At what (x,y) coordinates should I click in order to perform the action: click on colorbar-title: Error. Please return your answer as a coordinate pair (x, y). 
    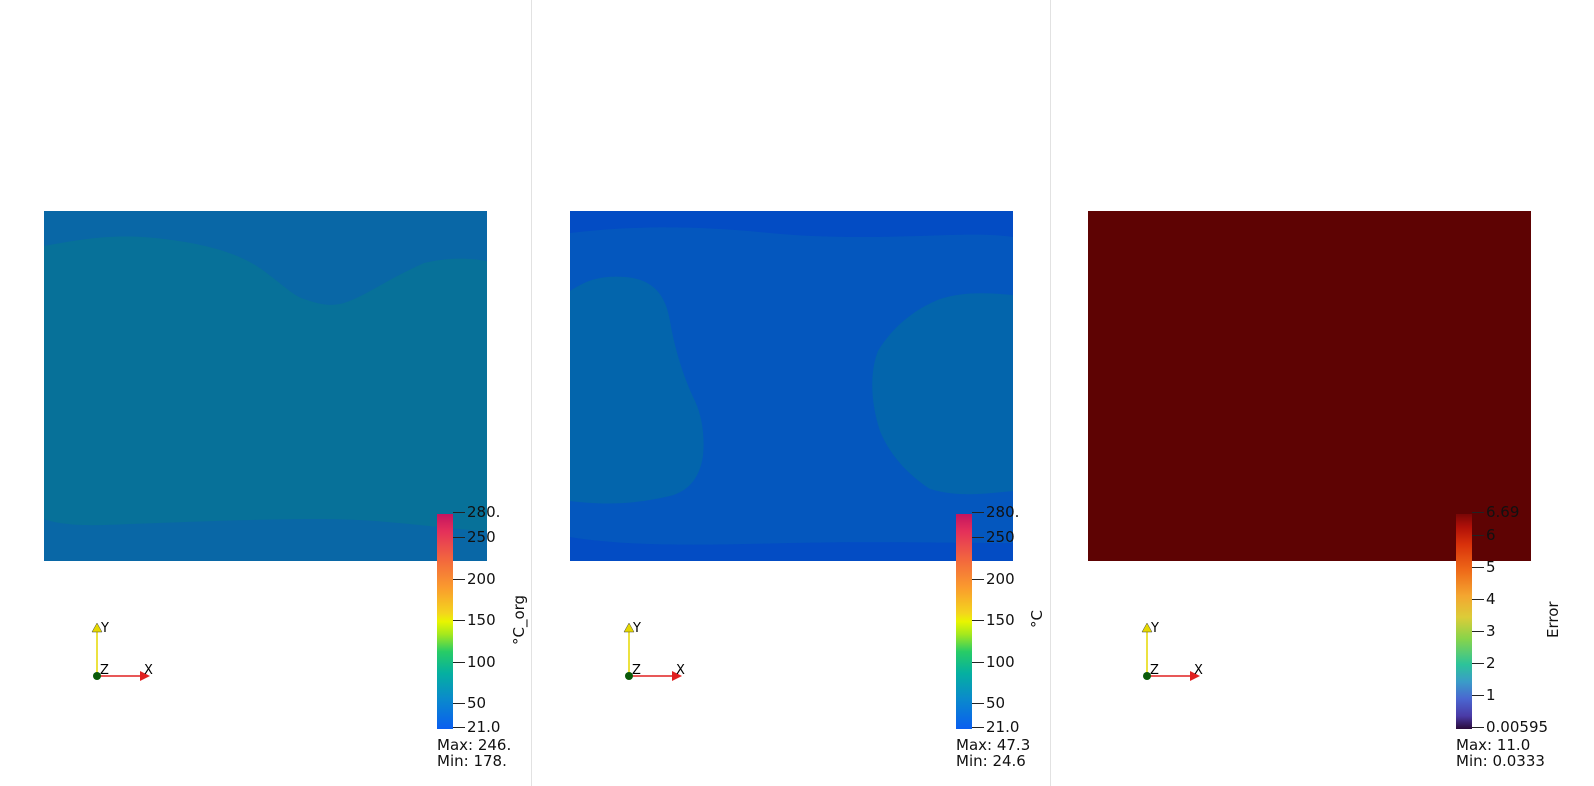
    Looking at the image, I should click on (1553, 619).